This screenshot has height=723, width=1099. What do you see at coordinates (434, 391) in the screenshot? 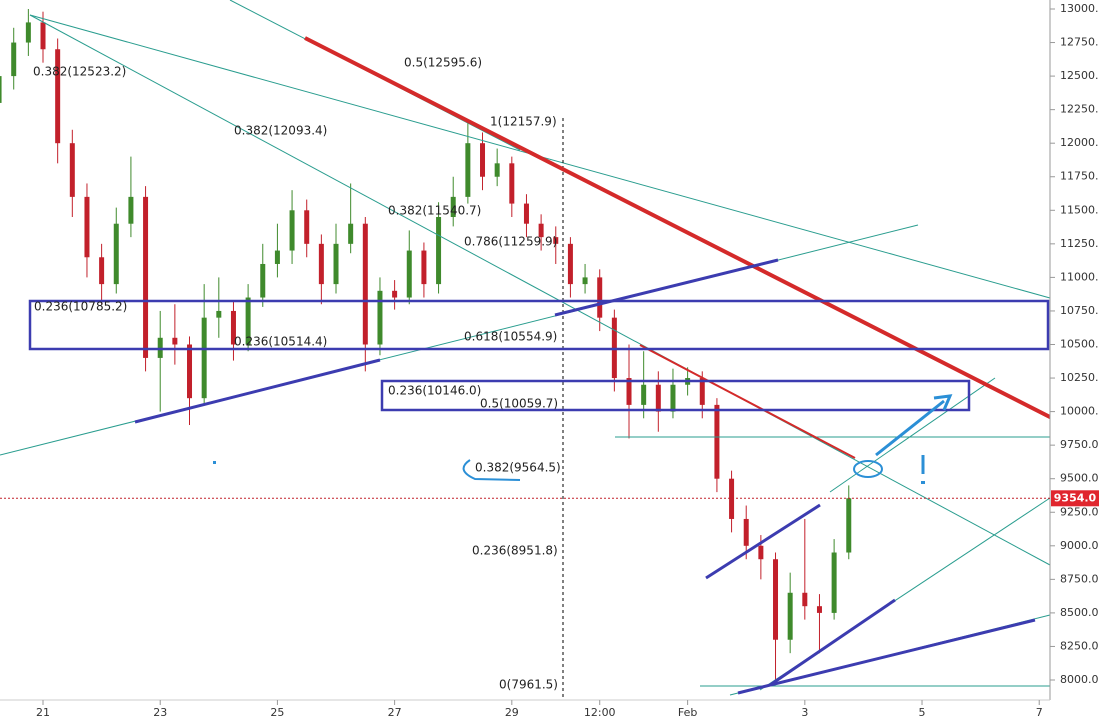
I see `fib-label: 0.236(10146.0)` at bounding box center [434, 391].